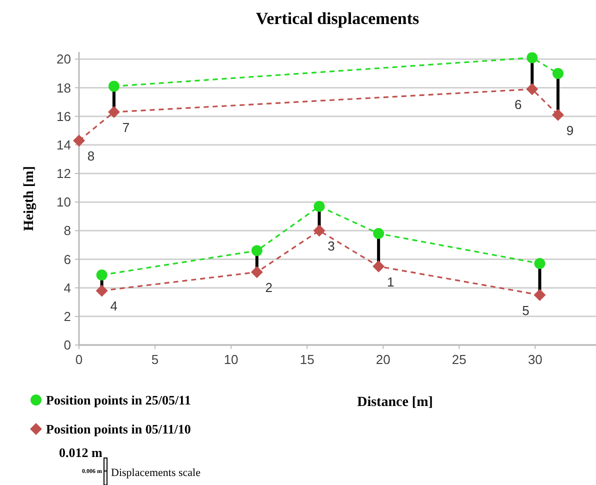 This screenshot has width=596, height=485. I want to click on annotation: 4, so click(114, 306).